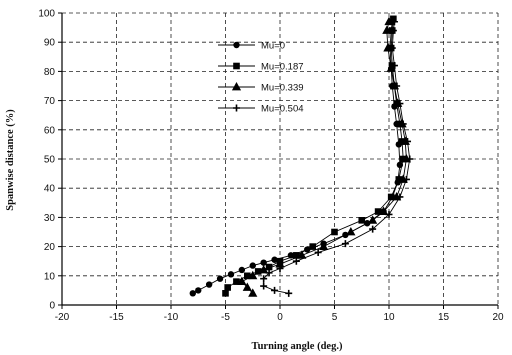  Describe the element at coordinates (280, 317) in the screenshot. I see `x-tick-label: 0` at that location.